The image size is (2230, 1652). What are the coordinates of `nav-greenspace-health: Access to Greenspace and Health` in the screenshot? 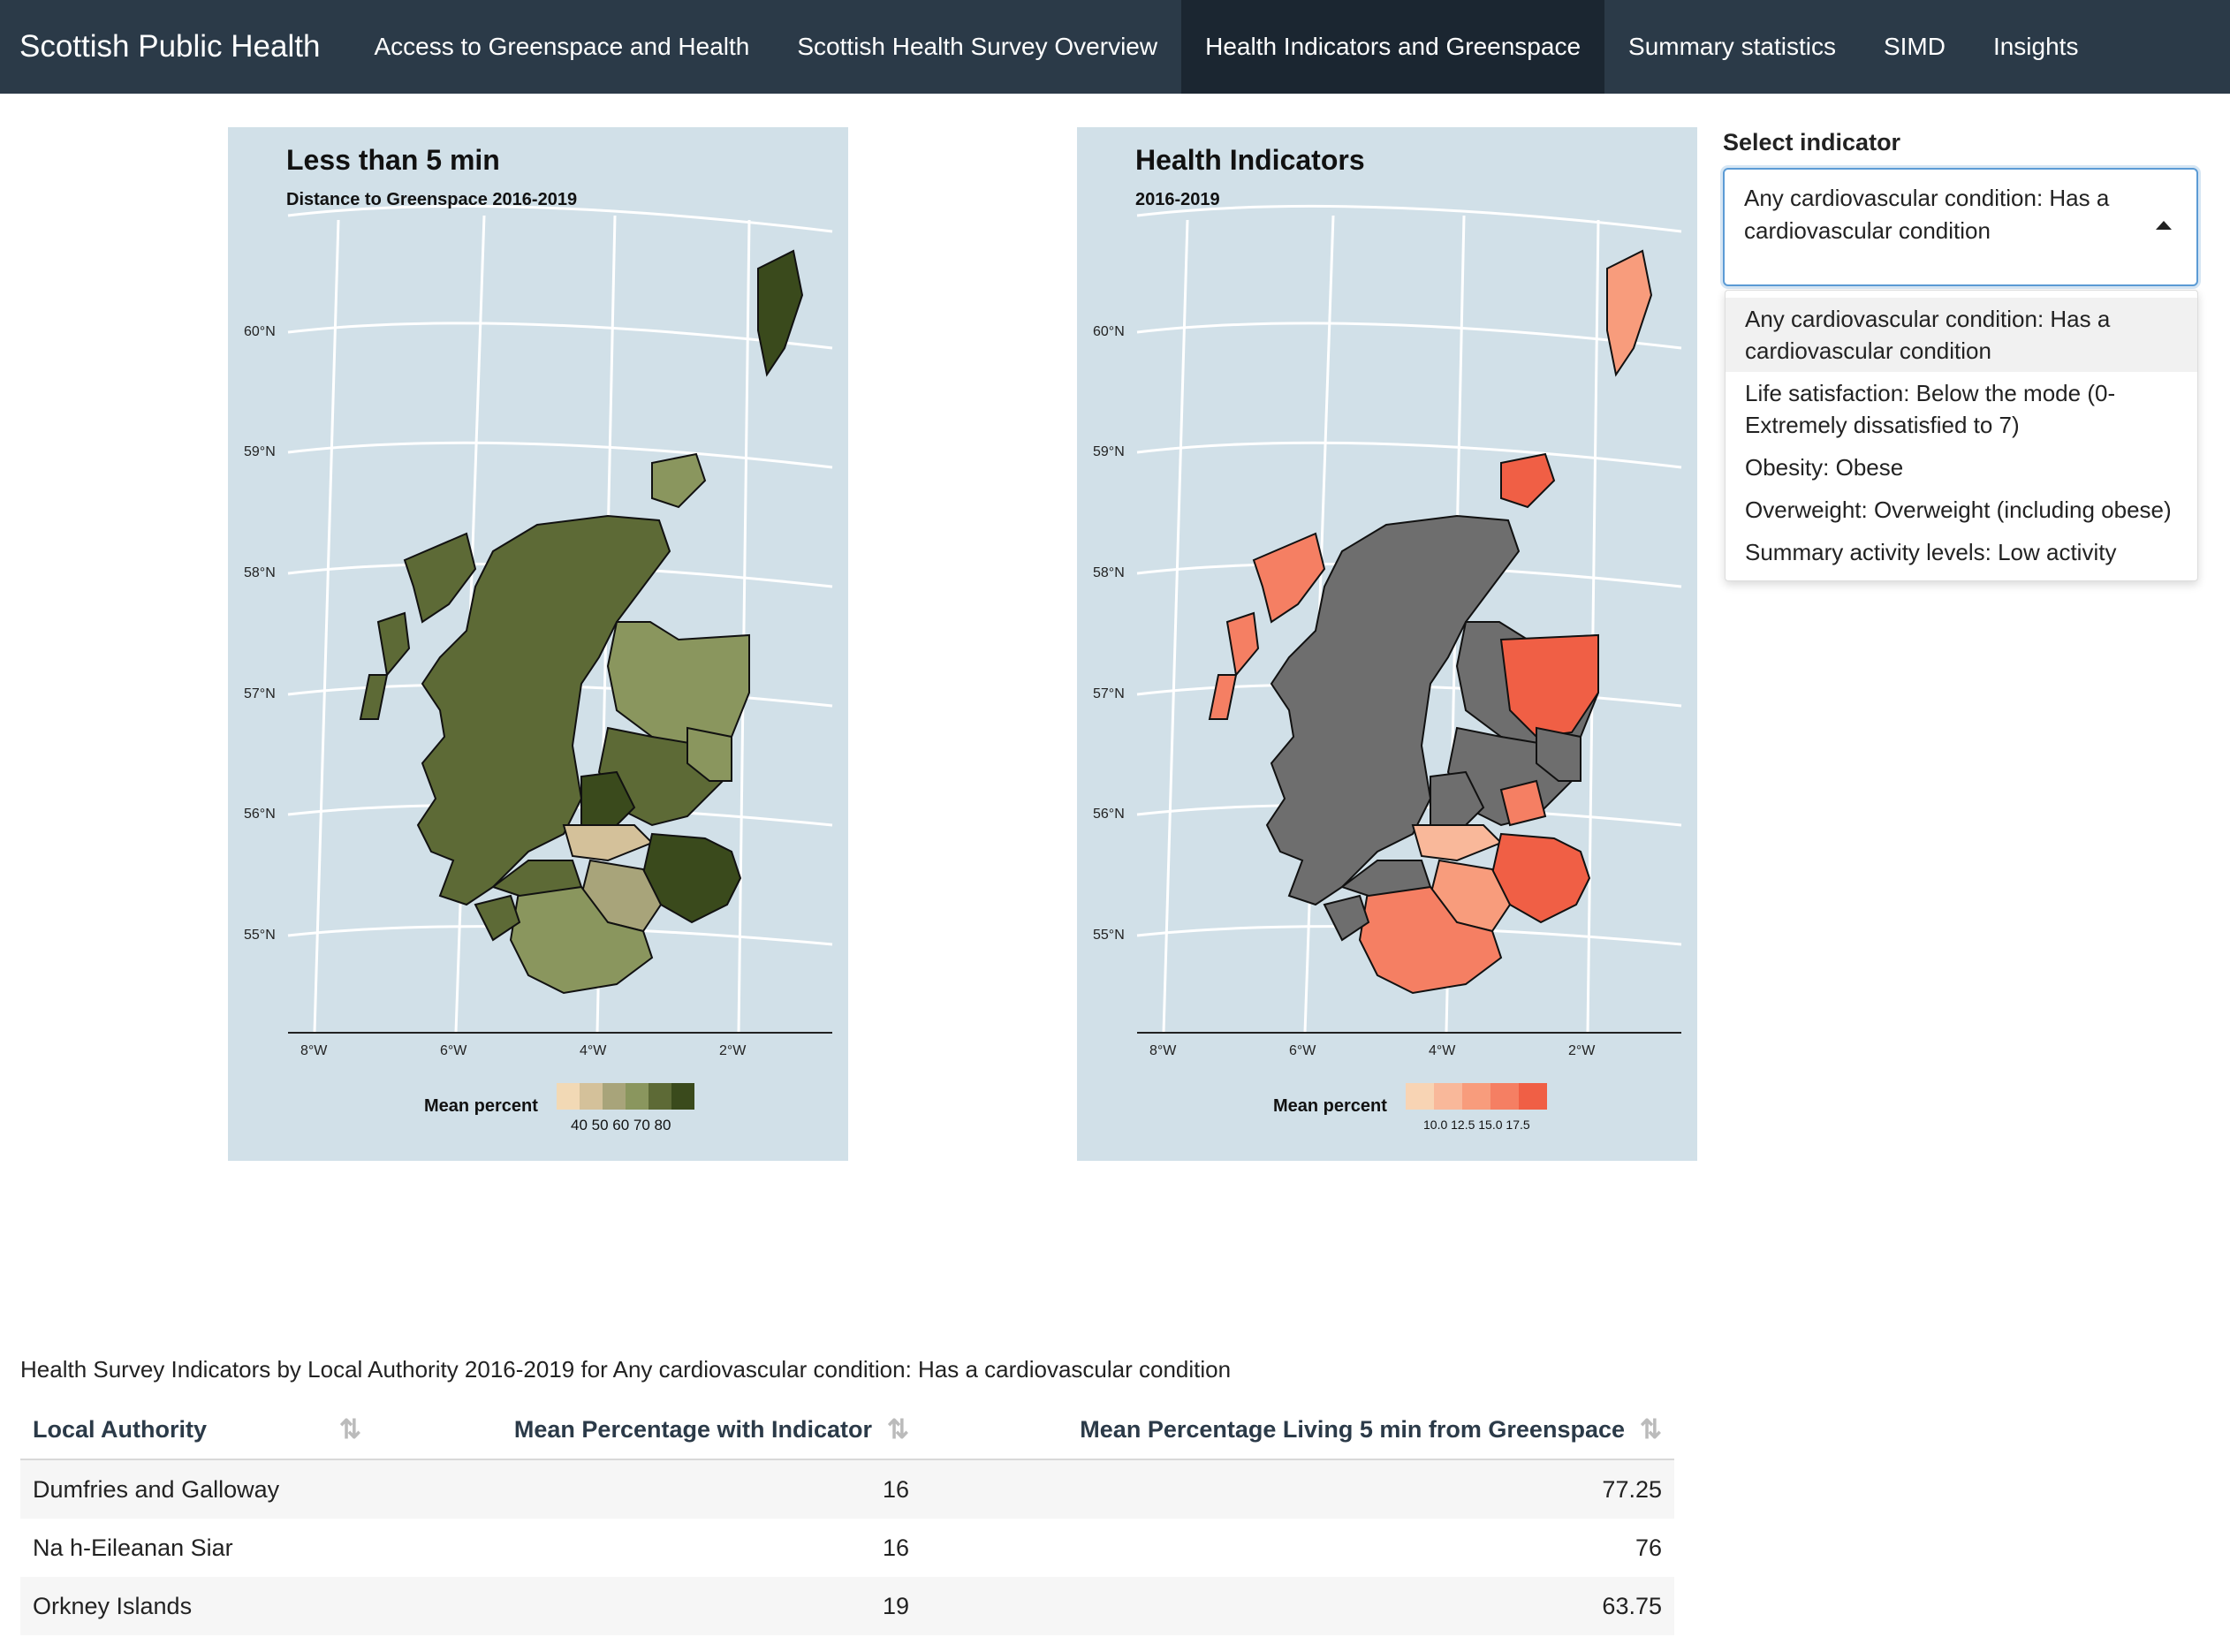 It's located at (562, 46).